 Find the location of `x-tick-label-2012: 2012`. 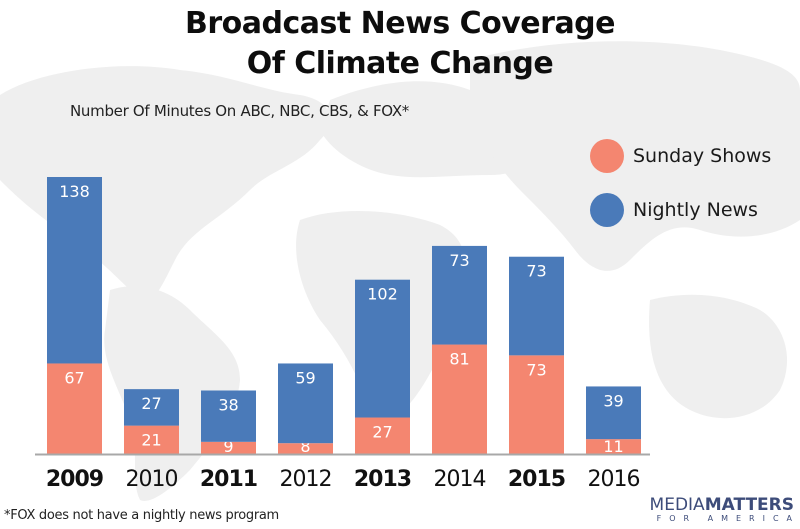

x-tick-label-2012: 2012 is located at coordinates (306, 479).